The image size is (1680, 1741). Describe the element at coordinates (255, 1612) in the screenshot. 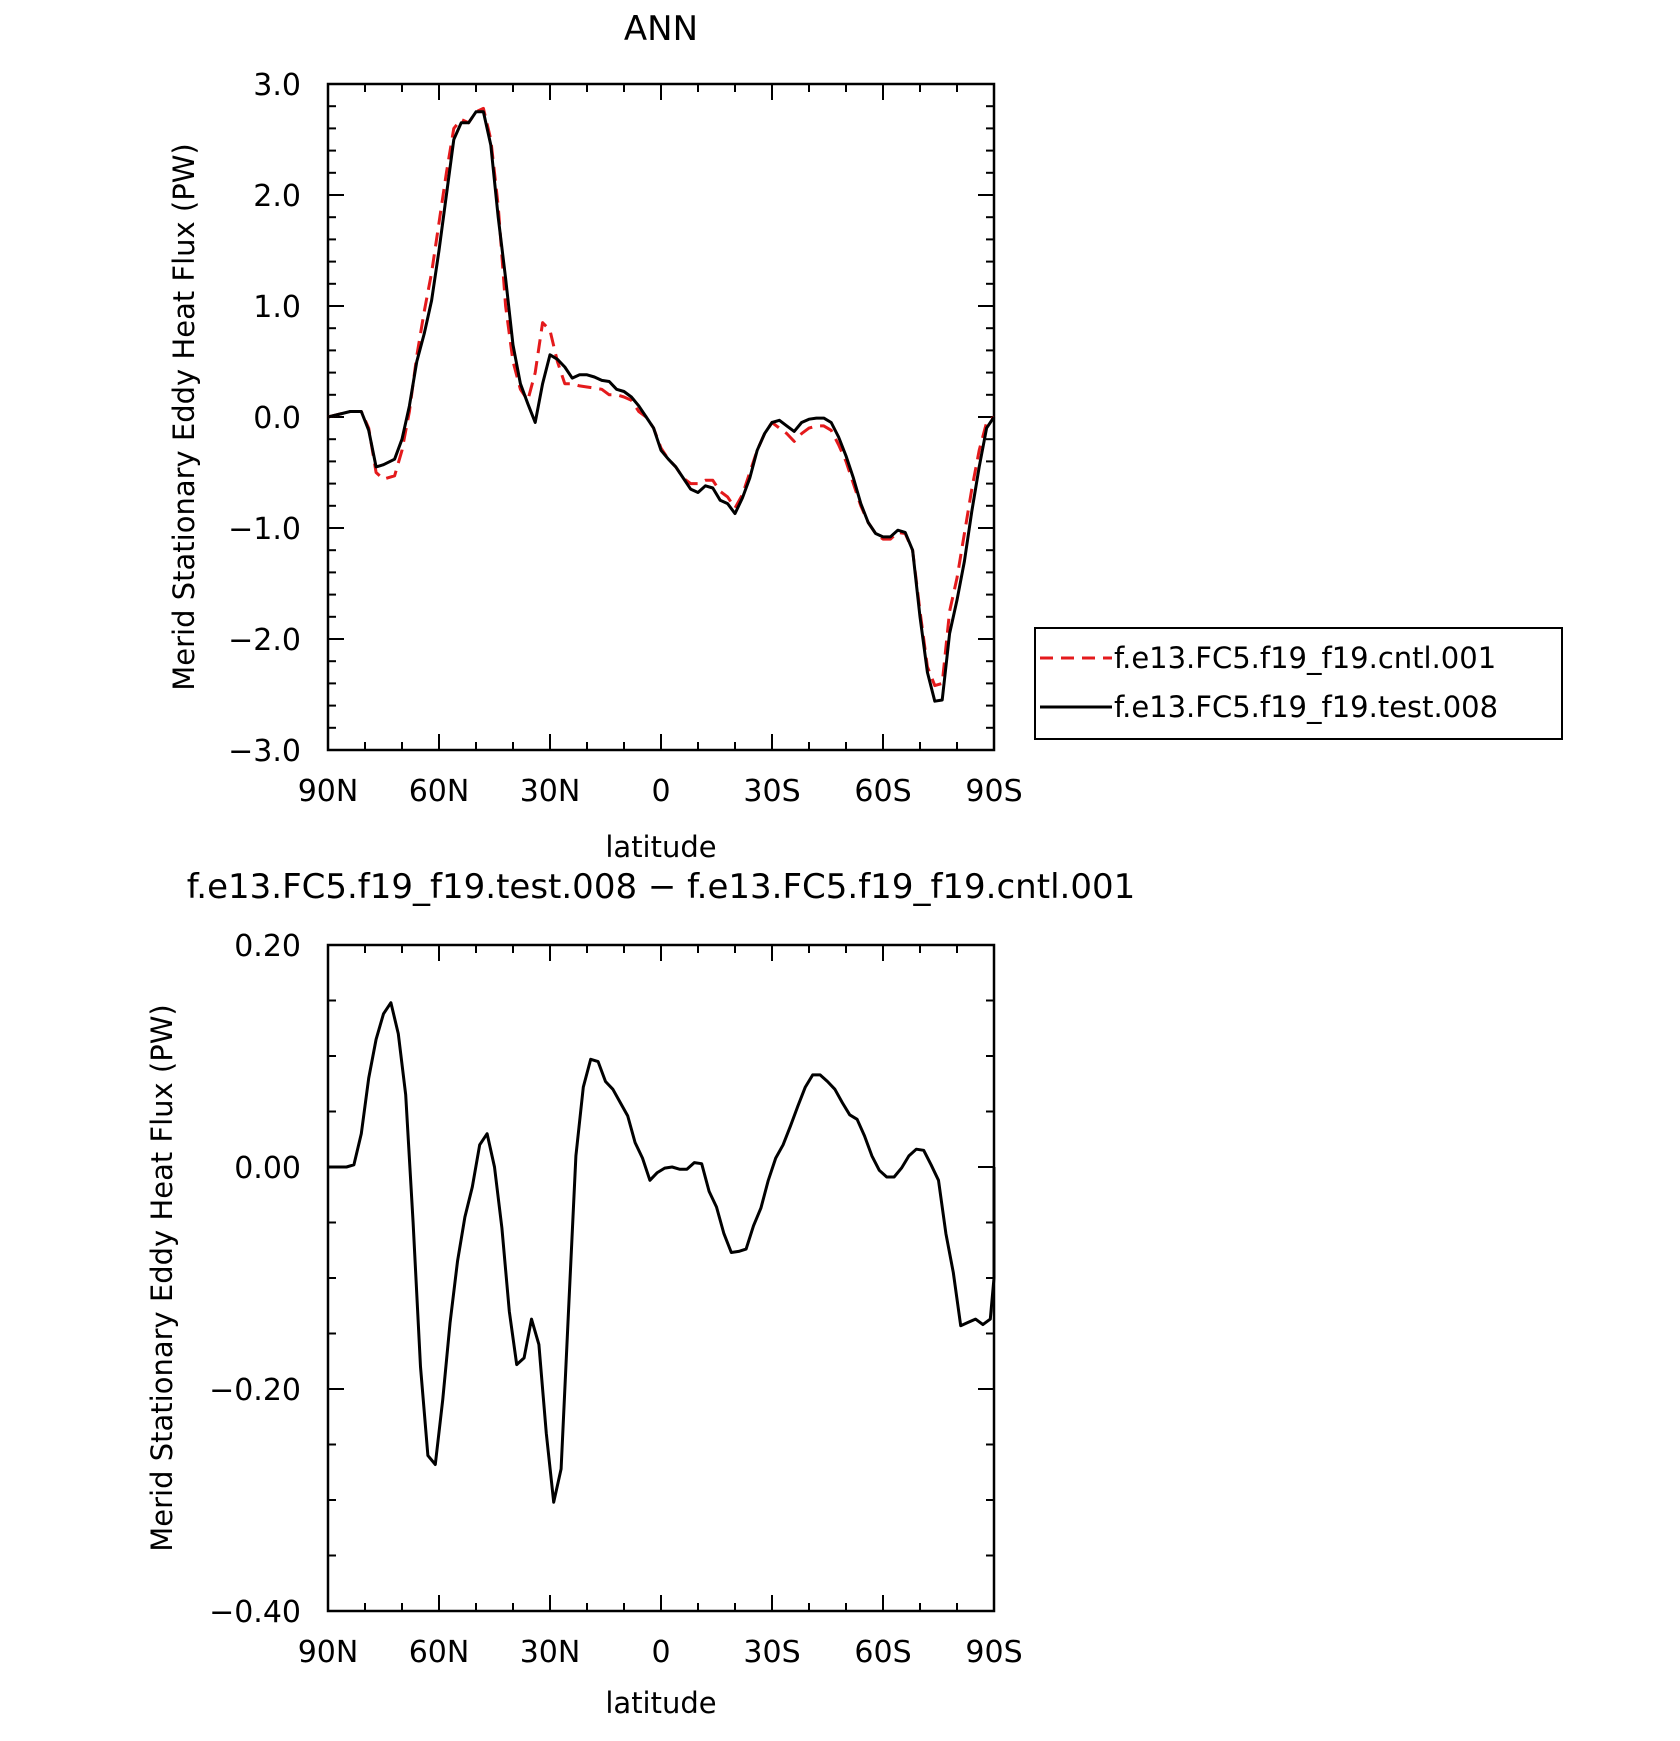

I see `bottom-y-tick-label: −0.40` at that location.